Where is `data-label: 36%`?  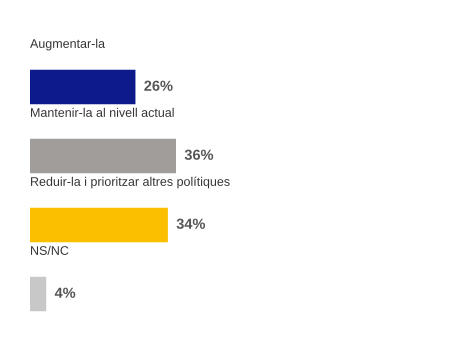 data-label: 36% is located at coordinates (199, 155).